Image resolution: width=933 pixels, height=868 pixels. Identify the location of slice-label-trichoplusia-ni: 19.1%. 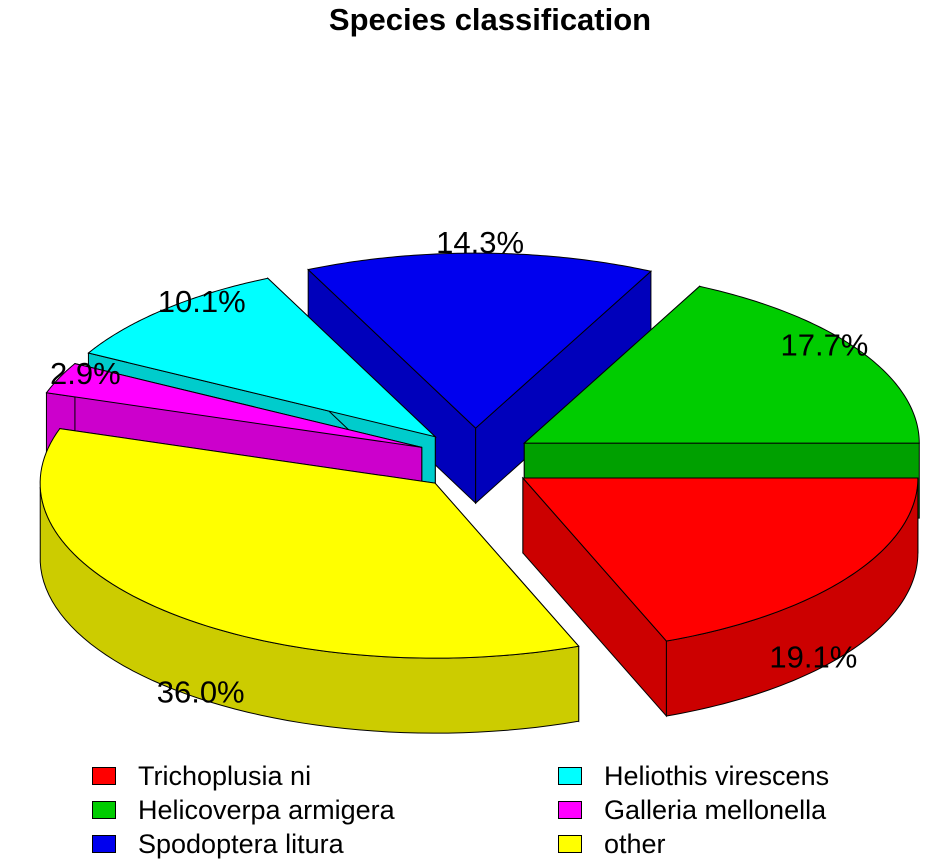
(813, 656).